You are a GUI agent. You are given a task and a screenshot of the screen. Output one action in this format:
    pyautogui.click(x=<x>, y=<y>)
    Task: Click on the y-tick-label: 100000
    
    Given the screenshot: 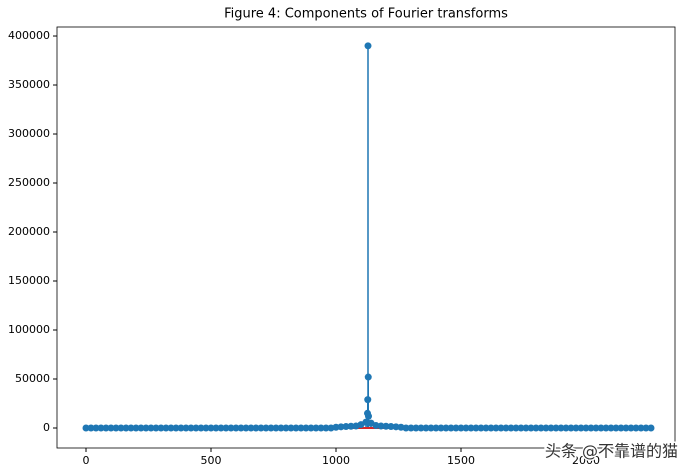 What is the action you would take?
    pyautogui.click(x=29, y=329)
    